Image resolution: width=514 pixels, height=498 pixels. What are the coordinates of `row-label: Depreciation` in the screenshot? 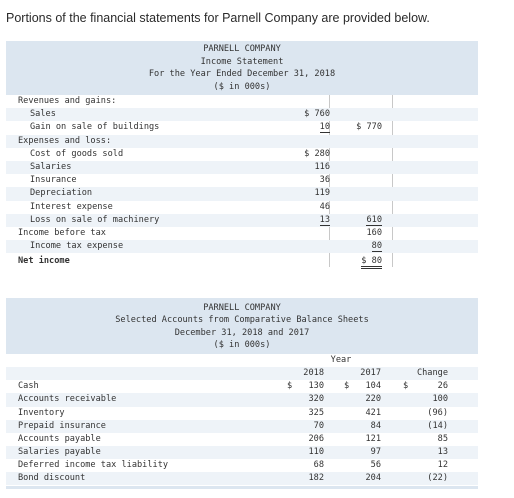 It's located at (61, 193).